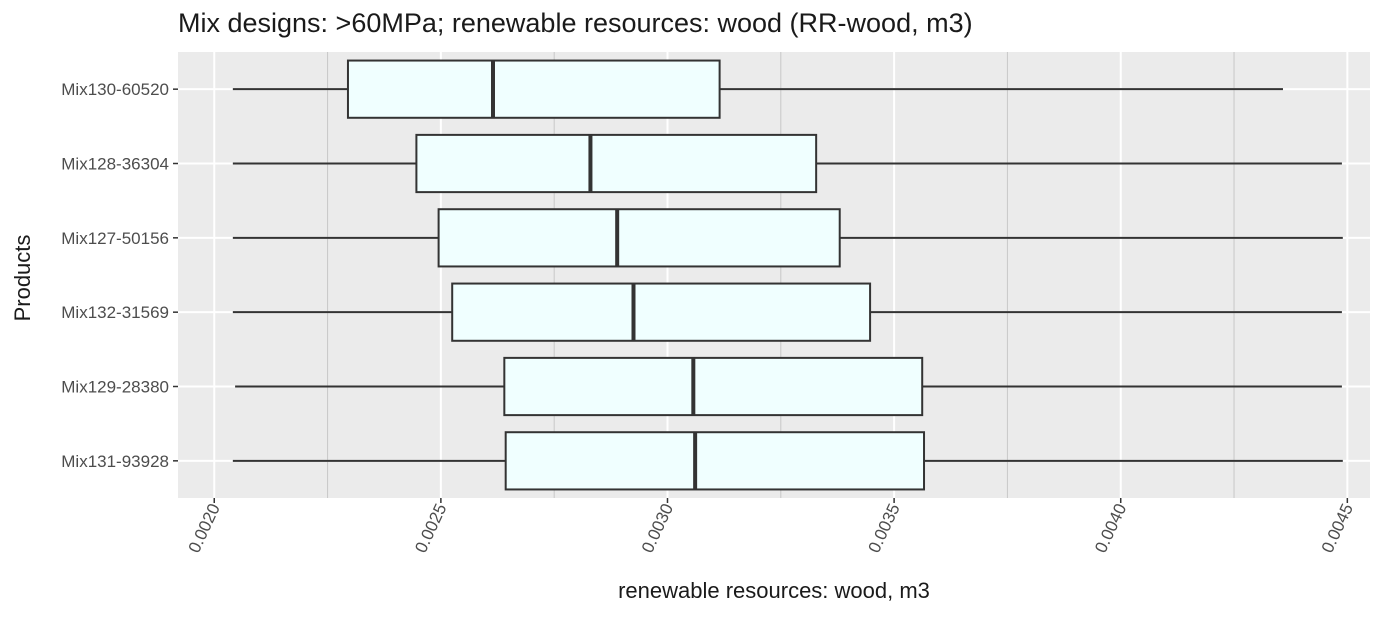 The height and width of the screenshot is (618, 1384). Describe the element at coordinates (430, 528) in the screenshot. I see `x-tick-label: 0.0025` at that location.